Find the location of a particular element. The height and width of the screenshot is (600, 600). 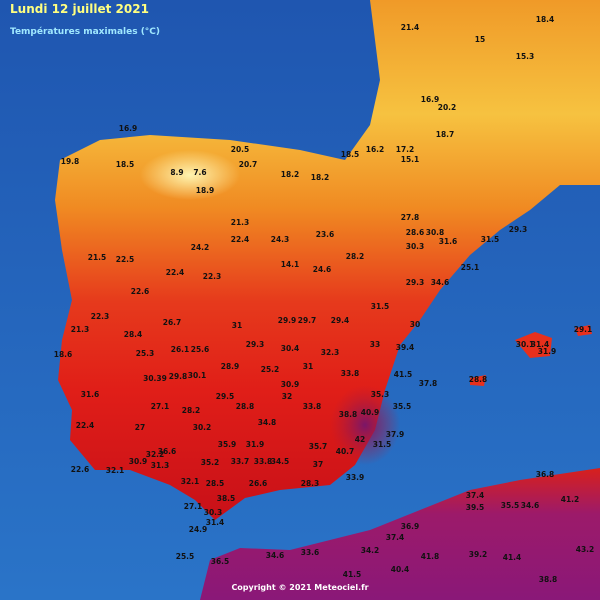

station-temp: 28.6 is located at coordinates (415, 232).